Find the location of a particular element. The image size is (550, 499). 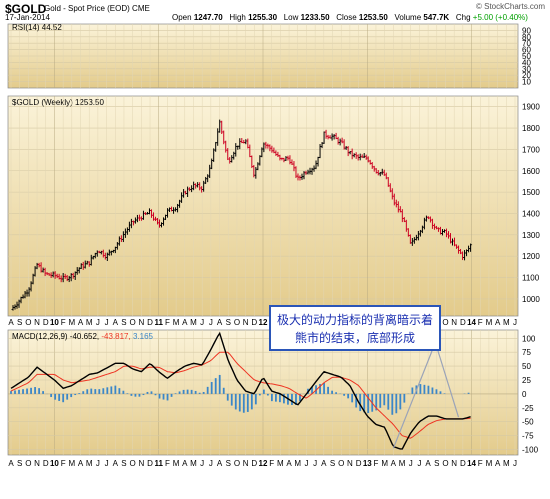

price-tick-label: 1800 is located at coordinates (531, 128).